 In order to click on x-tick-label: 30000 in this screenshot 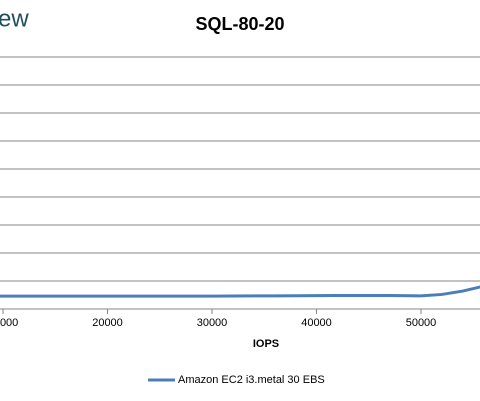, I will do `click(212, 323)`.